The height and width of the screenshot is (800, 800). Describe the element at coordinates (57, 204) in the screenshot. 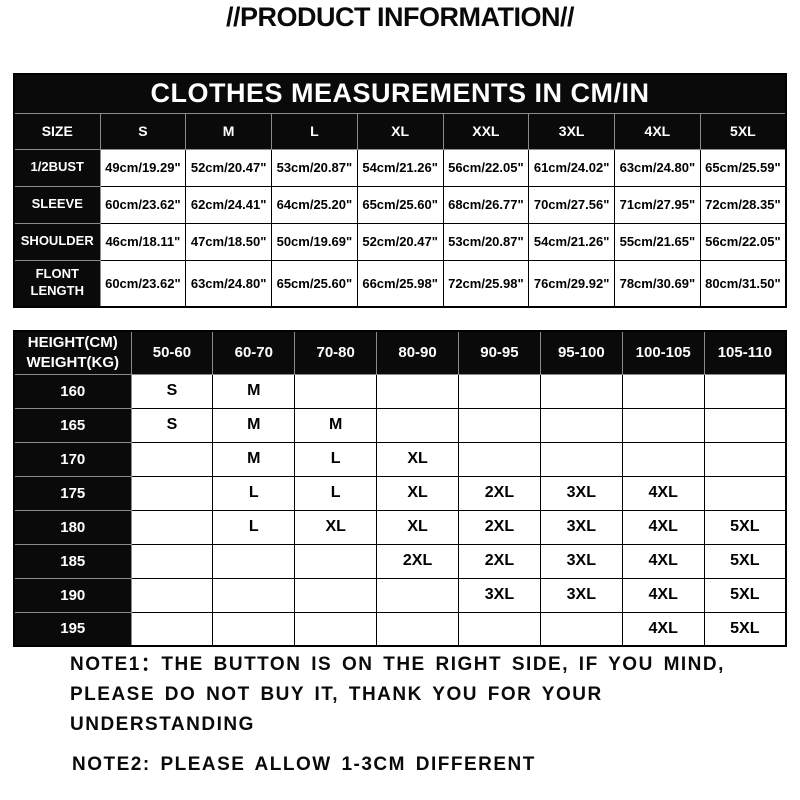

I see `row-header: SLEEVE` at that location.